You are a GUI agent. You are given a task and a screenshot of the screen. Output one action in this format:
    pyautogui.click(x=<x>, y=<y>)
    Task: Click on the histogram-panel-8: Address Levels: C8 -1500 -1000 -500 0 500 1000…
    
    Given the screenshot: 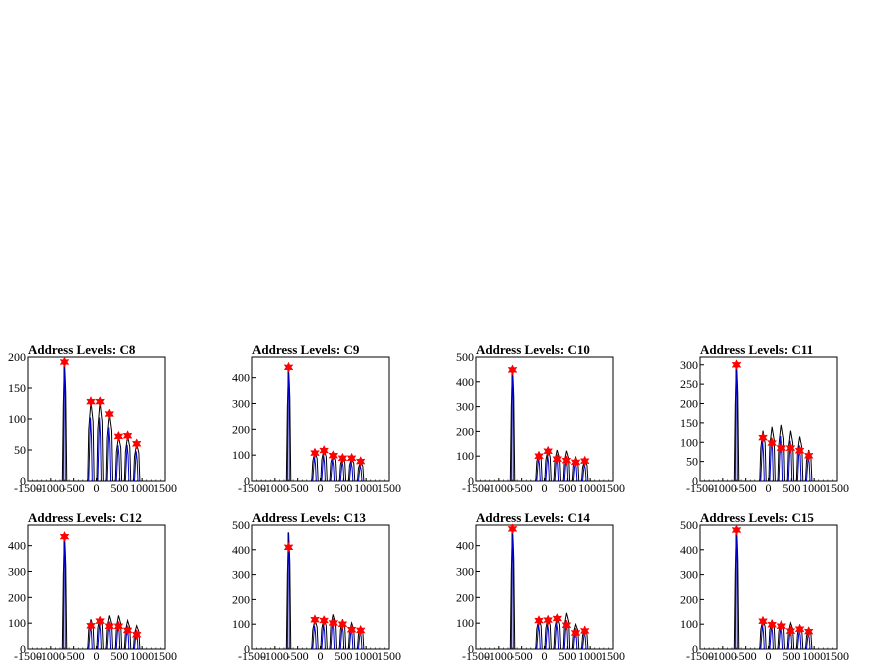 What is the action you would take?
    pyautogui.click(x=112, y=420)
    